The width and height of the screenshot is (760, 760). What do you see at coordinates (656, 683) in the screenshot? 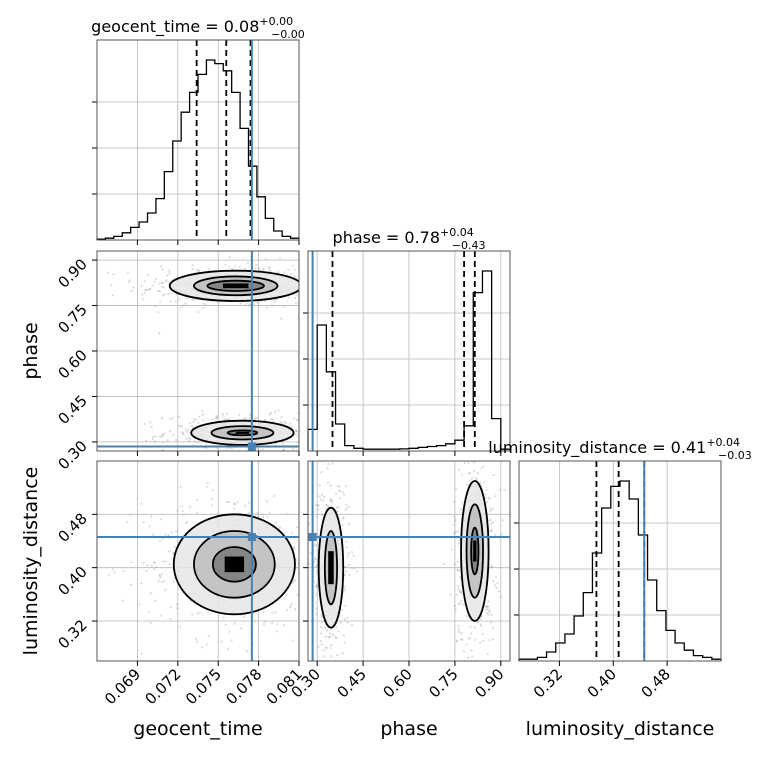
I see `x-tick-label: 0.48` at bounding box center [656, 683].